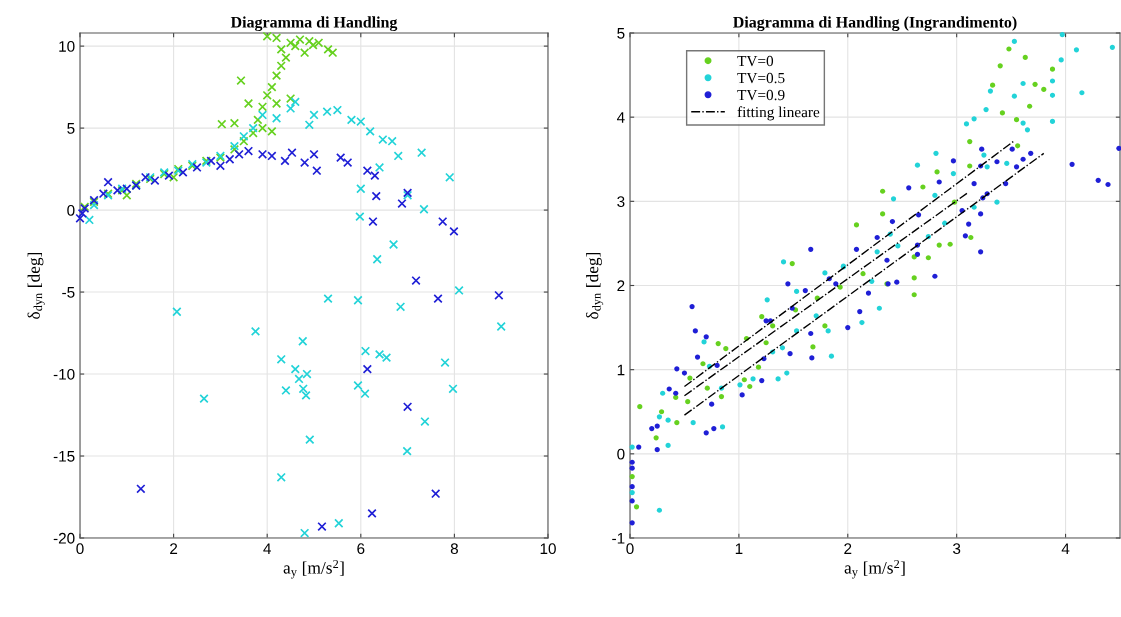 The image size is (1121, 617). Describe the element at coordinates (620, 117) in the screenshot. I see `y-tick-label: 4` at that location.